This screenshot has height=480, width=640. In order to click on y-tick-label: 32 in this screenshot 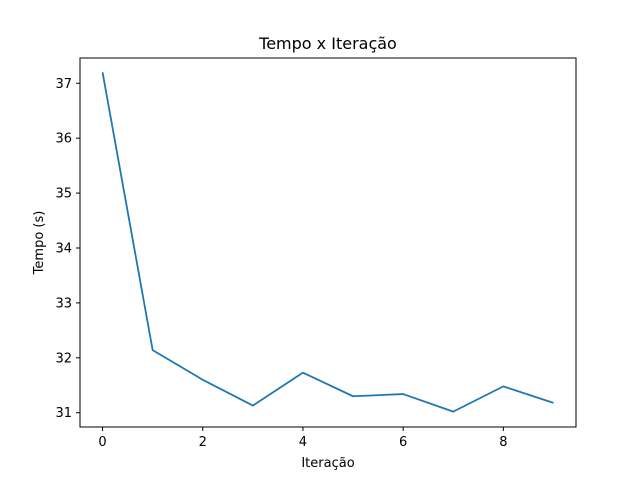, I will do `click(63, 358)`.